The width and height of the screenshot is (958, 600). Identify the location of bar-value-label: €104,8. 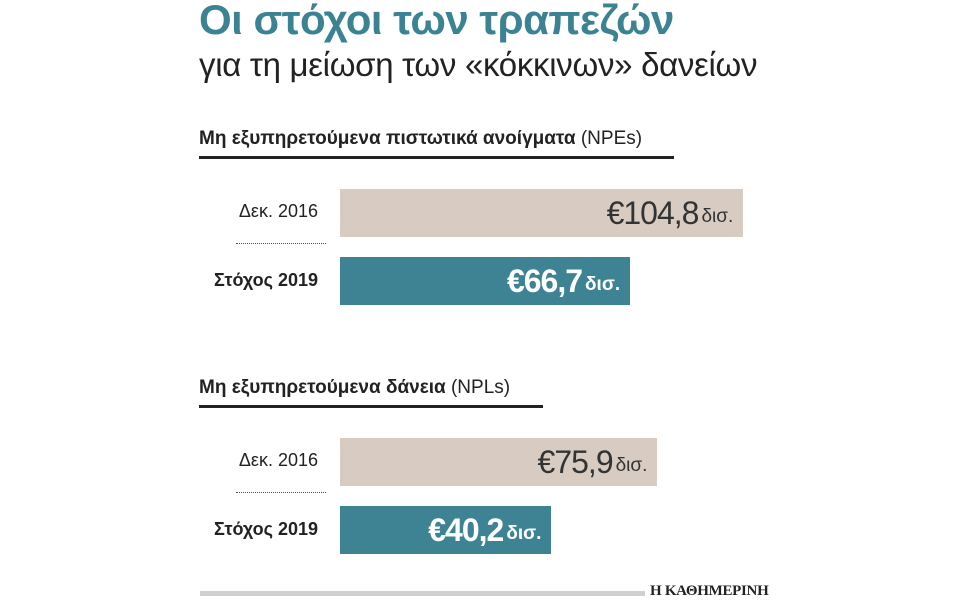
(653, 212).